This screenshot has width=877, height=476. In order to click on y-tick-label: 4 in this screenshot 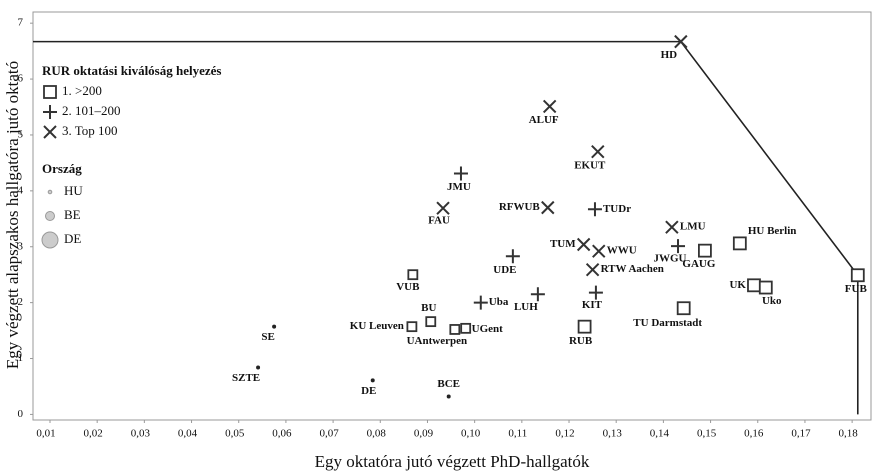, I will do `click(21, 190)`.